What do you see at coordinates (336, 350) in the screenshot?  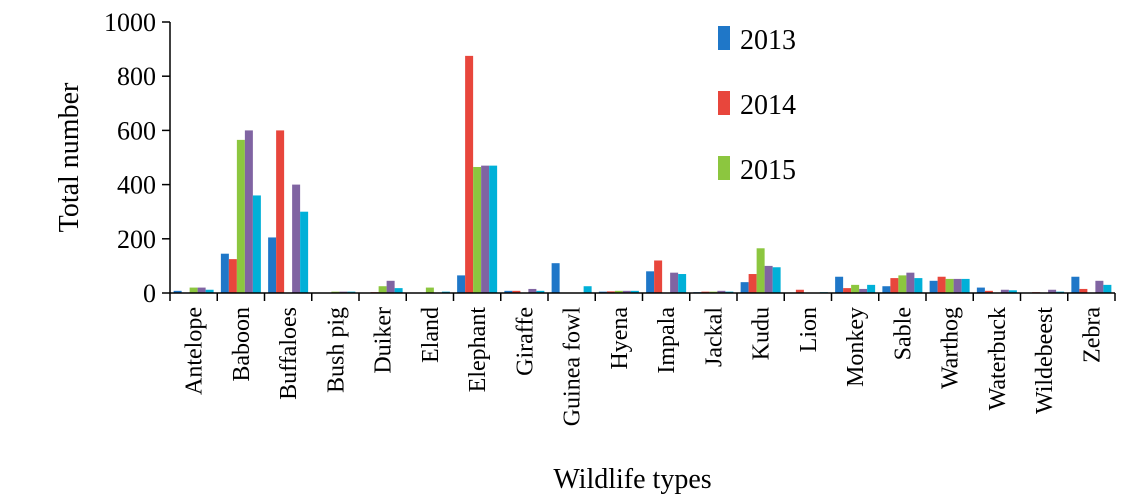 I see `x-tick-label-bush-pig: Bush pig` at bounding box center [336, 350].